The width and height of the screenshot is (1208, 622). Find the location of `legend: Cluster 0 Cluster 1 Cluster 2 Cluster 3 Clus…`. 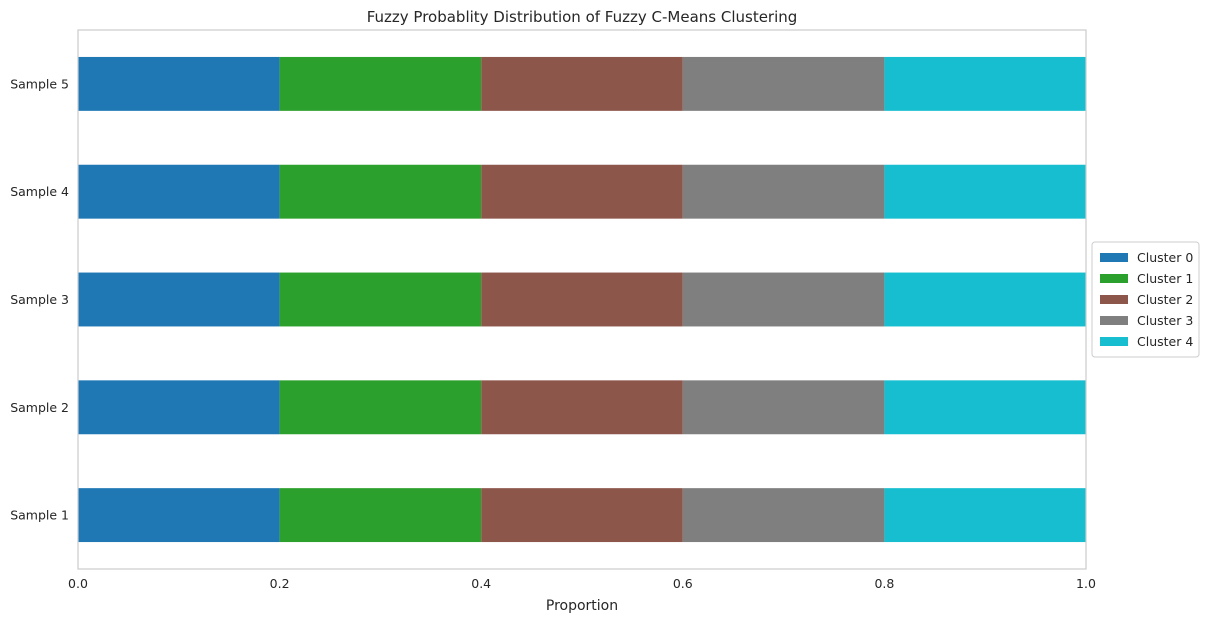

legend: Cluster 0 Cluster 1 Cluster 2 Cluster 3 Clus… is located at coordinates (1145, 299).